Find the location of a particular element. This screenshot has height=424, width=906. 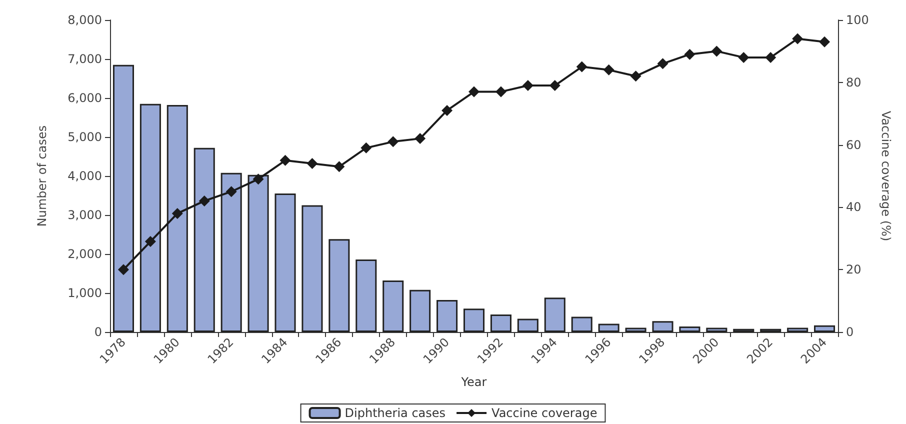

y-tick-label: 6,000 is located at coordinates (85, 98).